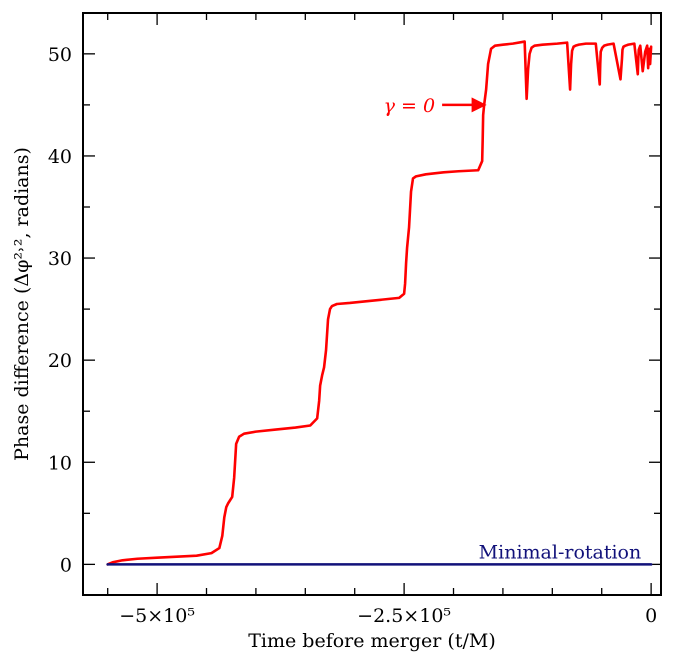 This screenshot has height=658, width=673. What do you see at coordinates (371, 641) in the screenshot?
I see `x-axis-label: Time before merger (t/M)` at bounding box center [371, 641].